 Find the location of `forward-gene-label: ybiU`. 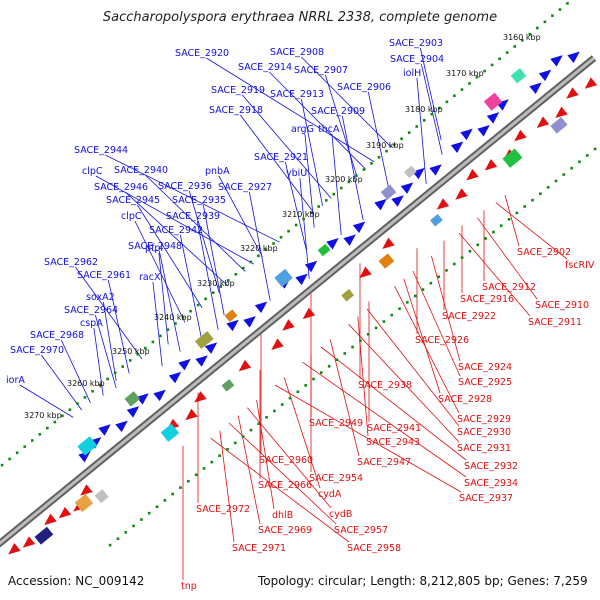

forward-gene-label: ybiU is located at coordinates (296, 173).